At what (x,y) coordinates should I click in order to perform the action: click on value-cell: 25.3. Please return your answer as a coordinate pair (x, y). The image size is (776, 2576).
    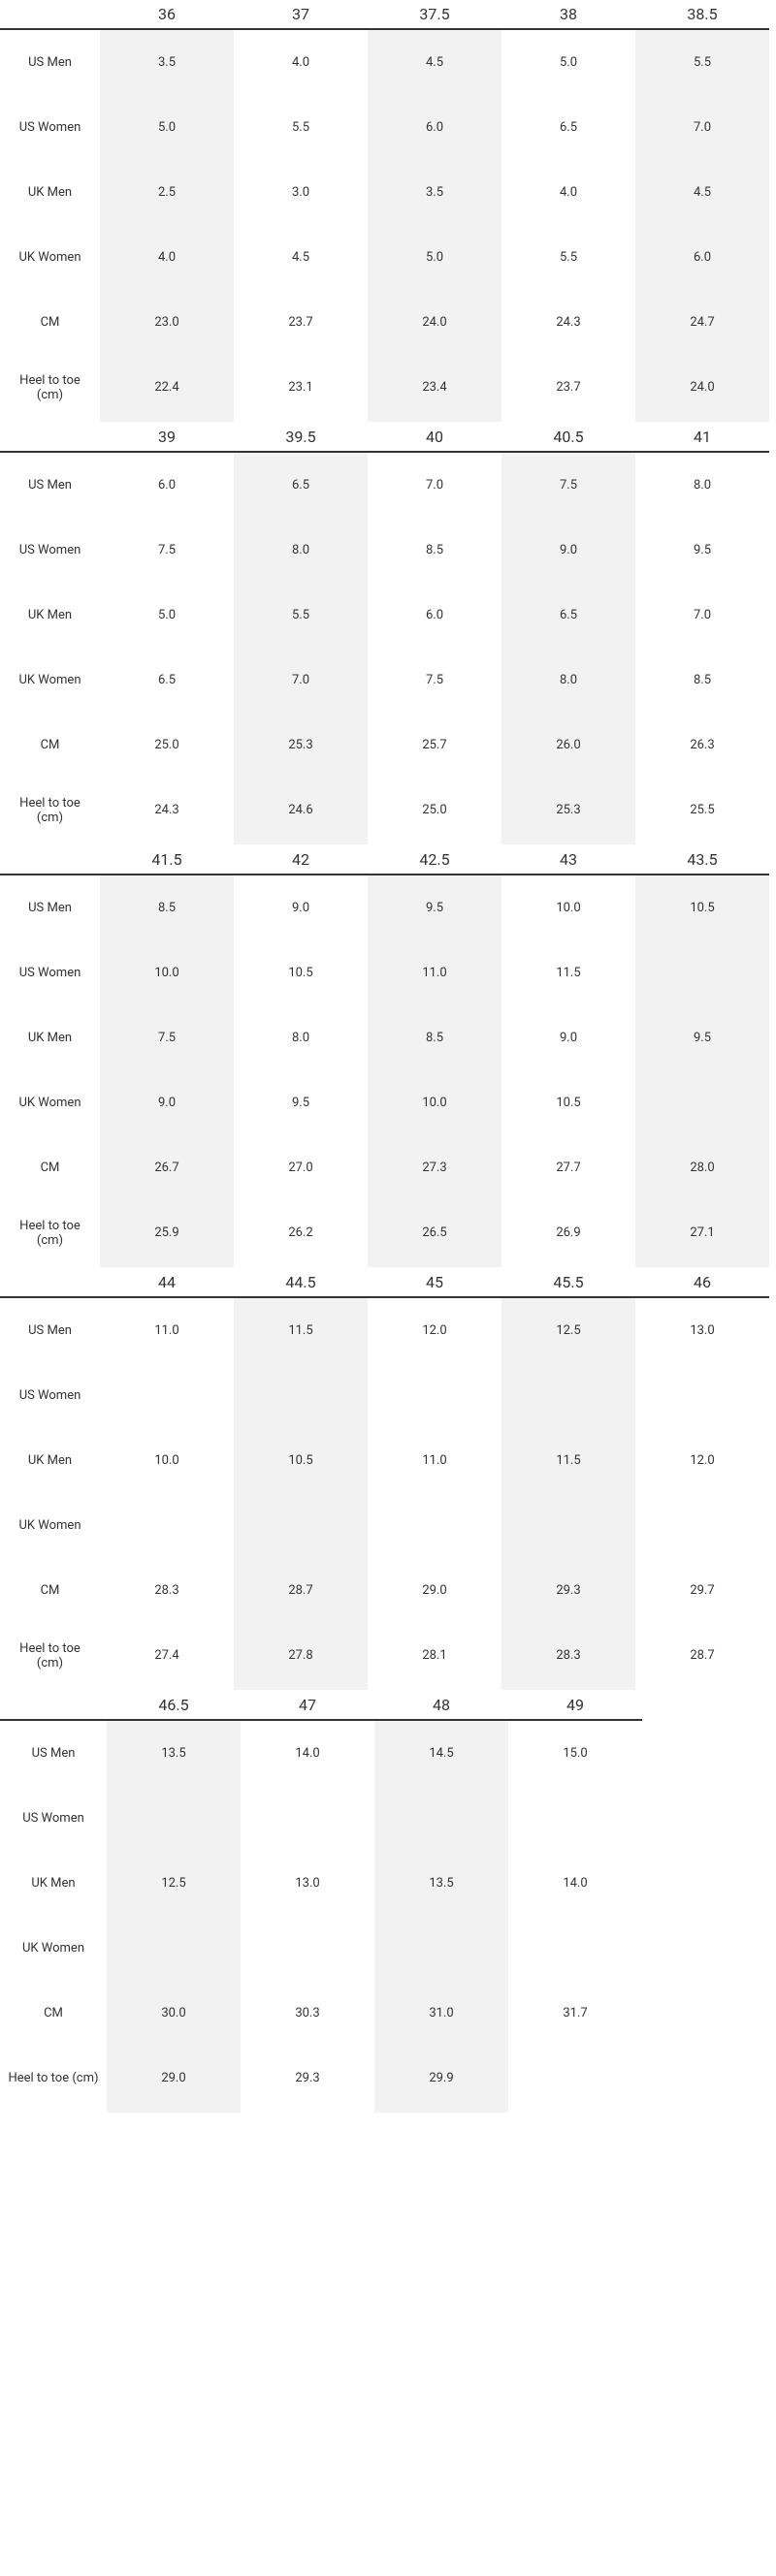
    Looking at the image, I should click on (300, 745).